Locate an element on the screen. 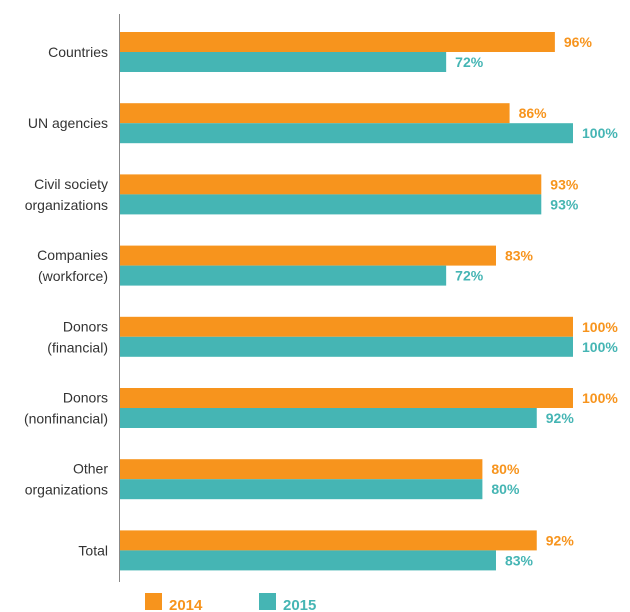 Image resolution: width=630 pixels, height=612 pixels. category-label: Companies (workforce) is located at coordinates (72, 265).